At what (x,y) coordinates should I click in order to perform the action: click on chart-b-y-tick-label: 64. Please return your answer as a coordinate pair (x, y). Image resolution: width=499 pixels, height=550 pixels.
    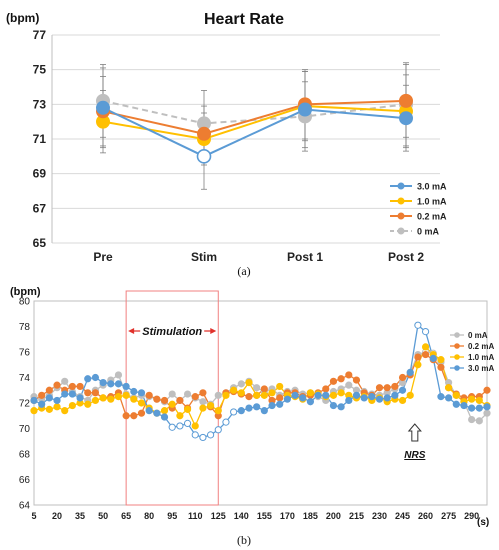
    Looking at the image, I should click on (25, 506).